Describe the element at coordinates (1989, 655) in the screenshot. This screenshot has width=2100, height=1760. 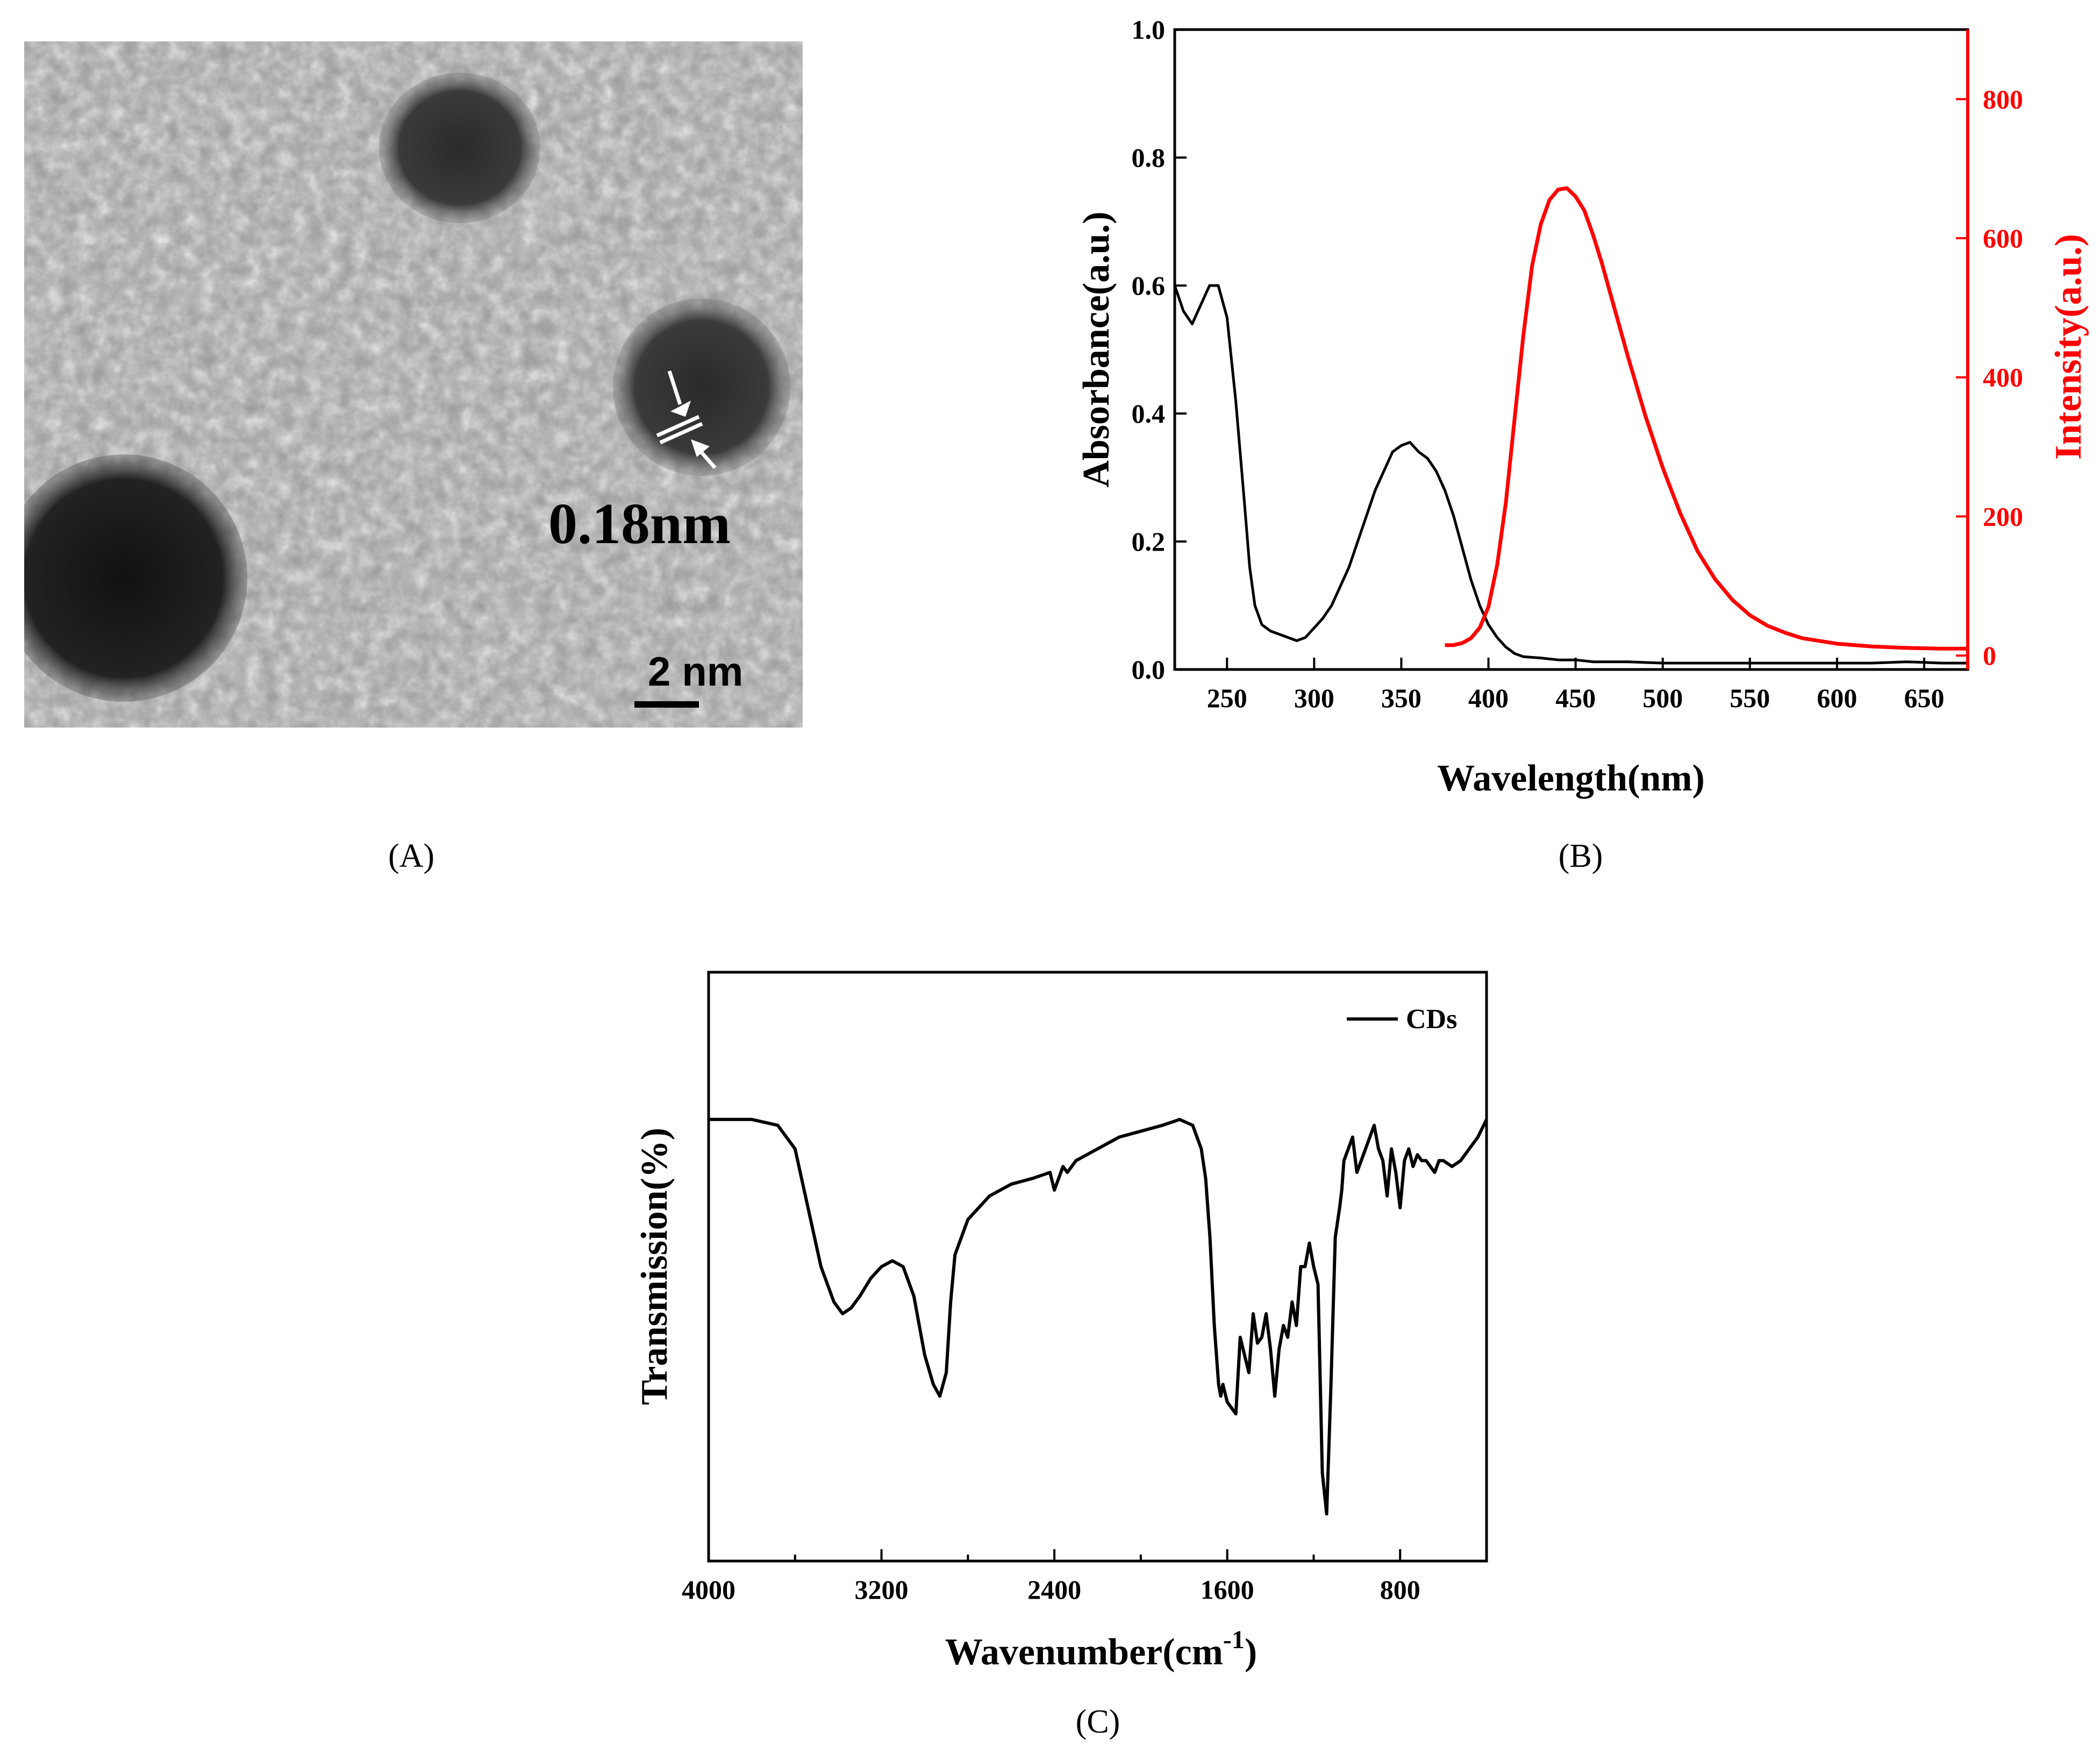
I see `y-right-tick-label: 0` at that location.